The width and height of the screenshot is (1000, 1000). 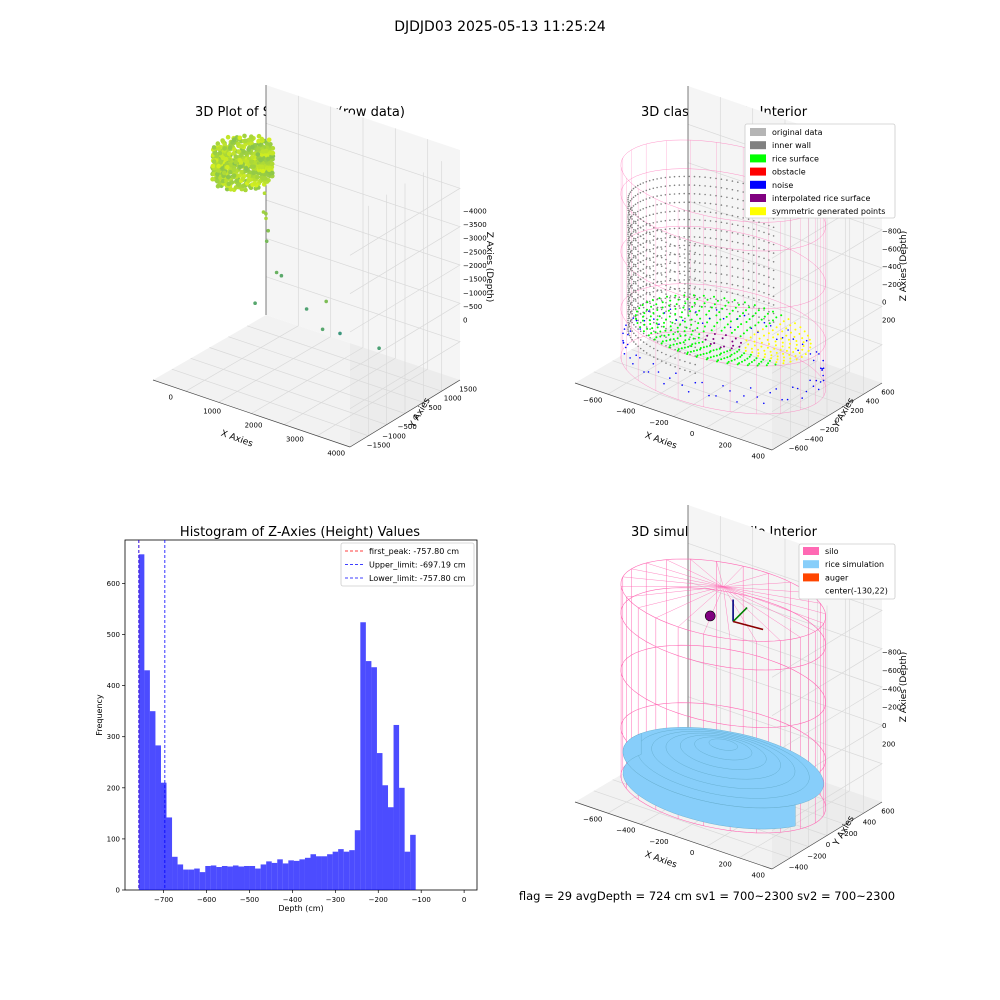 I want to click on simulation-plot-xtick: −200, so click(x=658, y=842).